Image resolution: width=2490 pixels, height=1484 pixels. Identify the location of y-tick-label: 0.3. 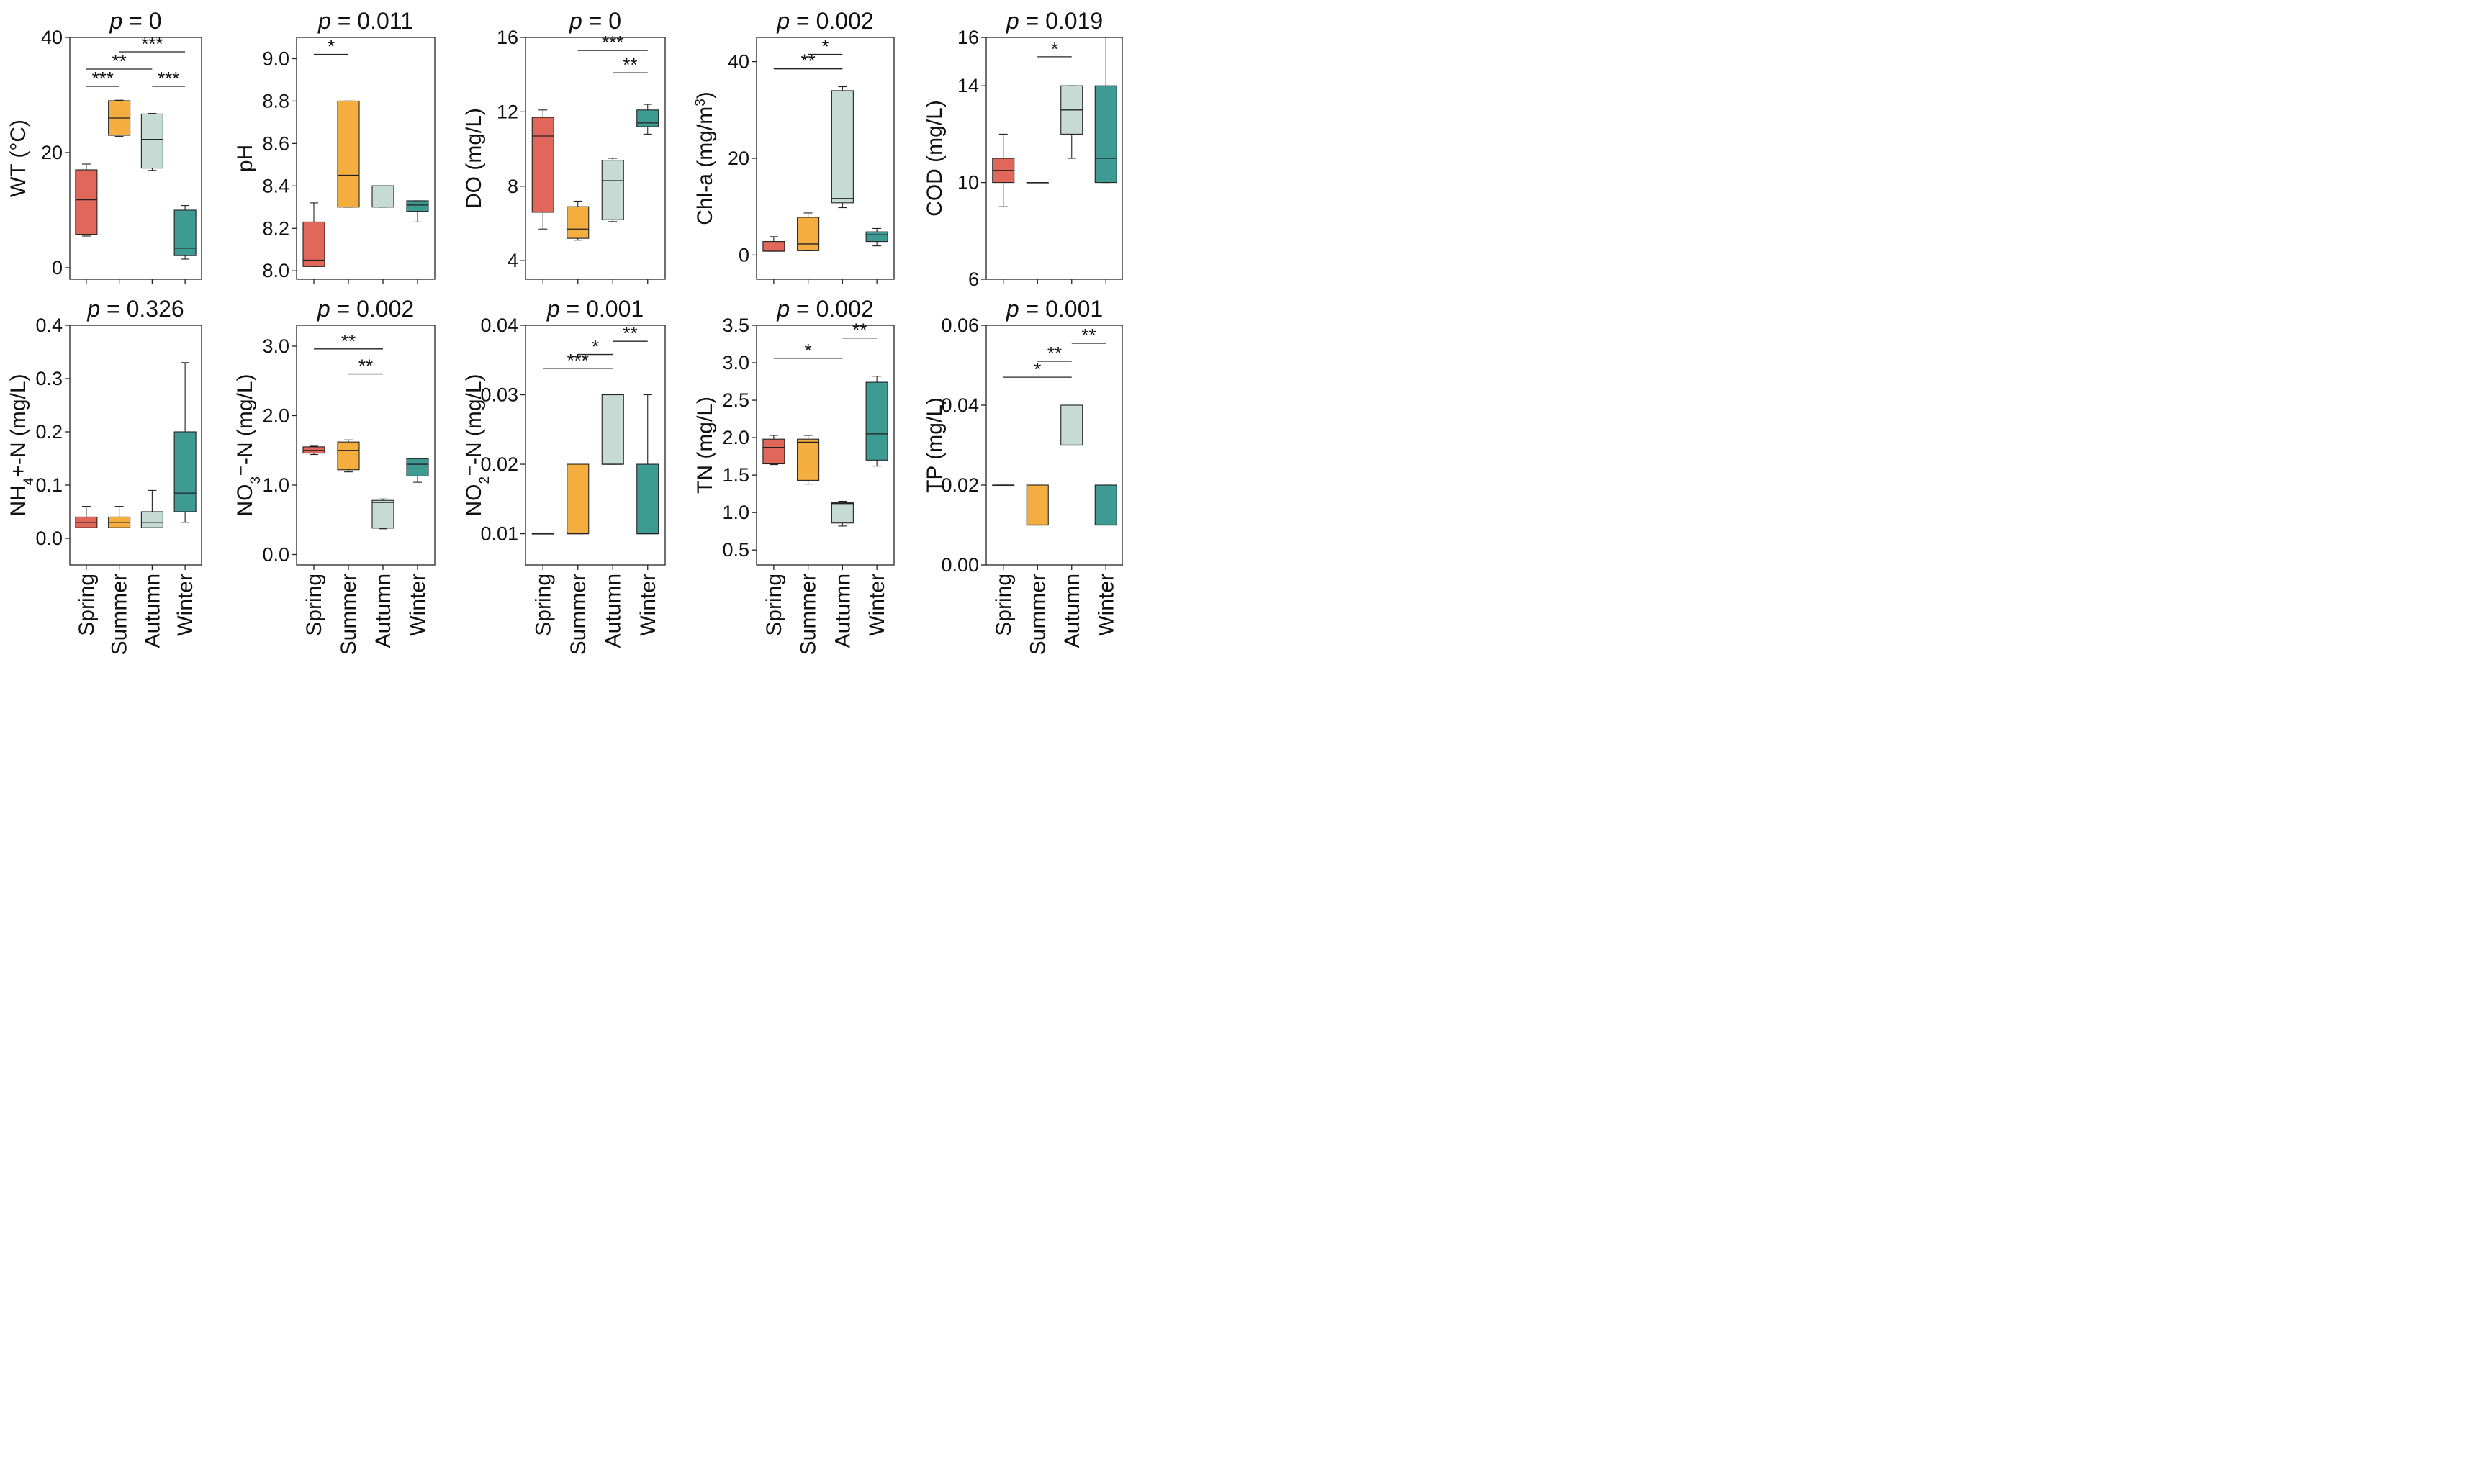
(49, 378).